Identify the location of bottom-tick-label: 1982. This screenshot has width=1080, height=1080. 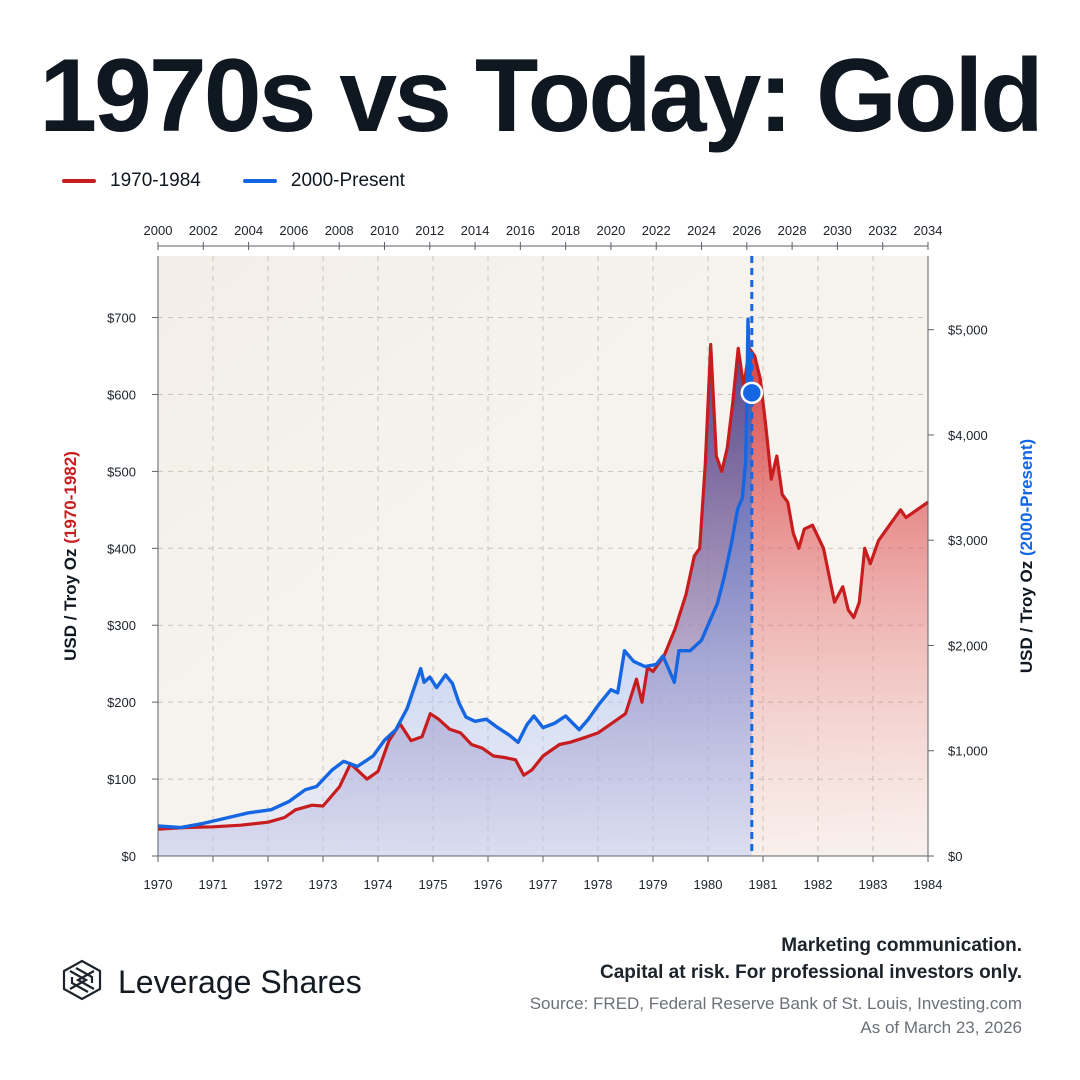
(818, 884).